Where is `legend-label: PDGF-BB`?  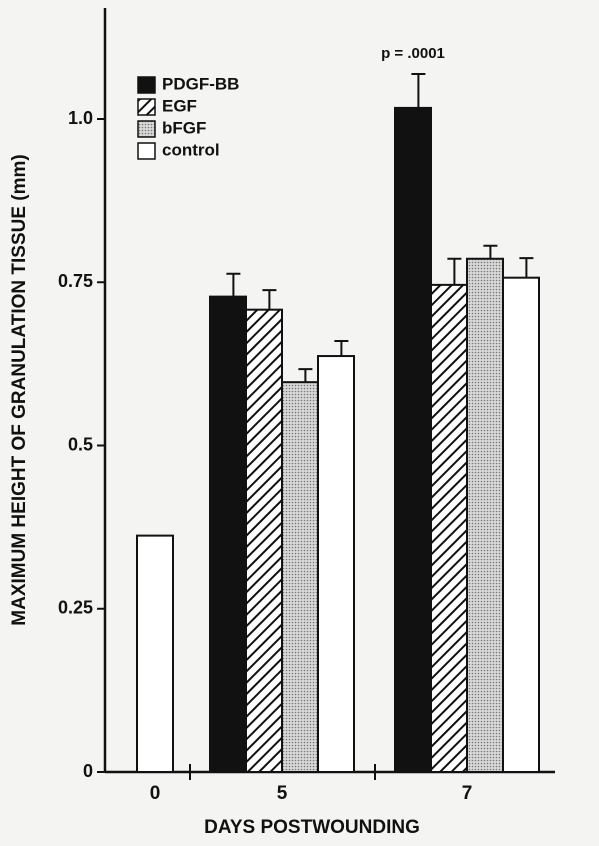
legend-label: PDGF-BB is located at coordinates (200, 83).